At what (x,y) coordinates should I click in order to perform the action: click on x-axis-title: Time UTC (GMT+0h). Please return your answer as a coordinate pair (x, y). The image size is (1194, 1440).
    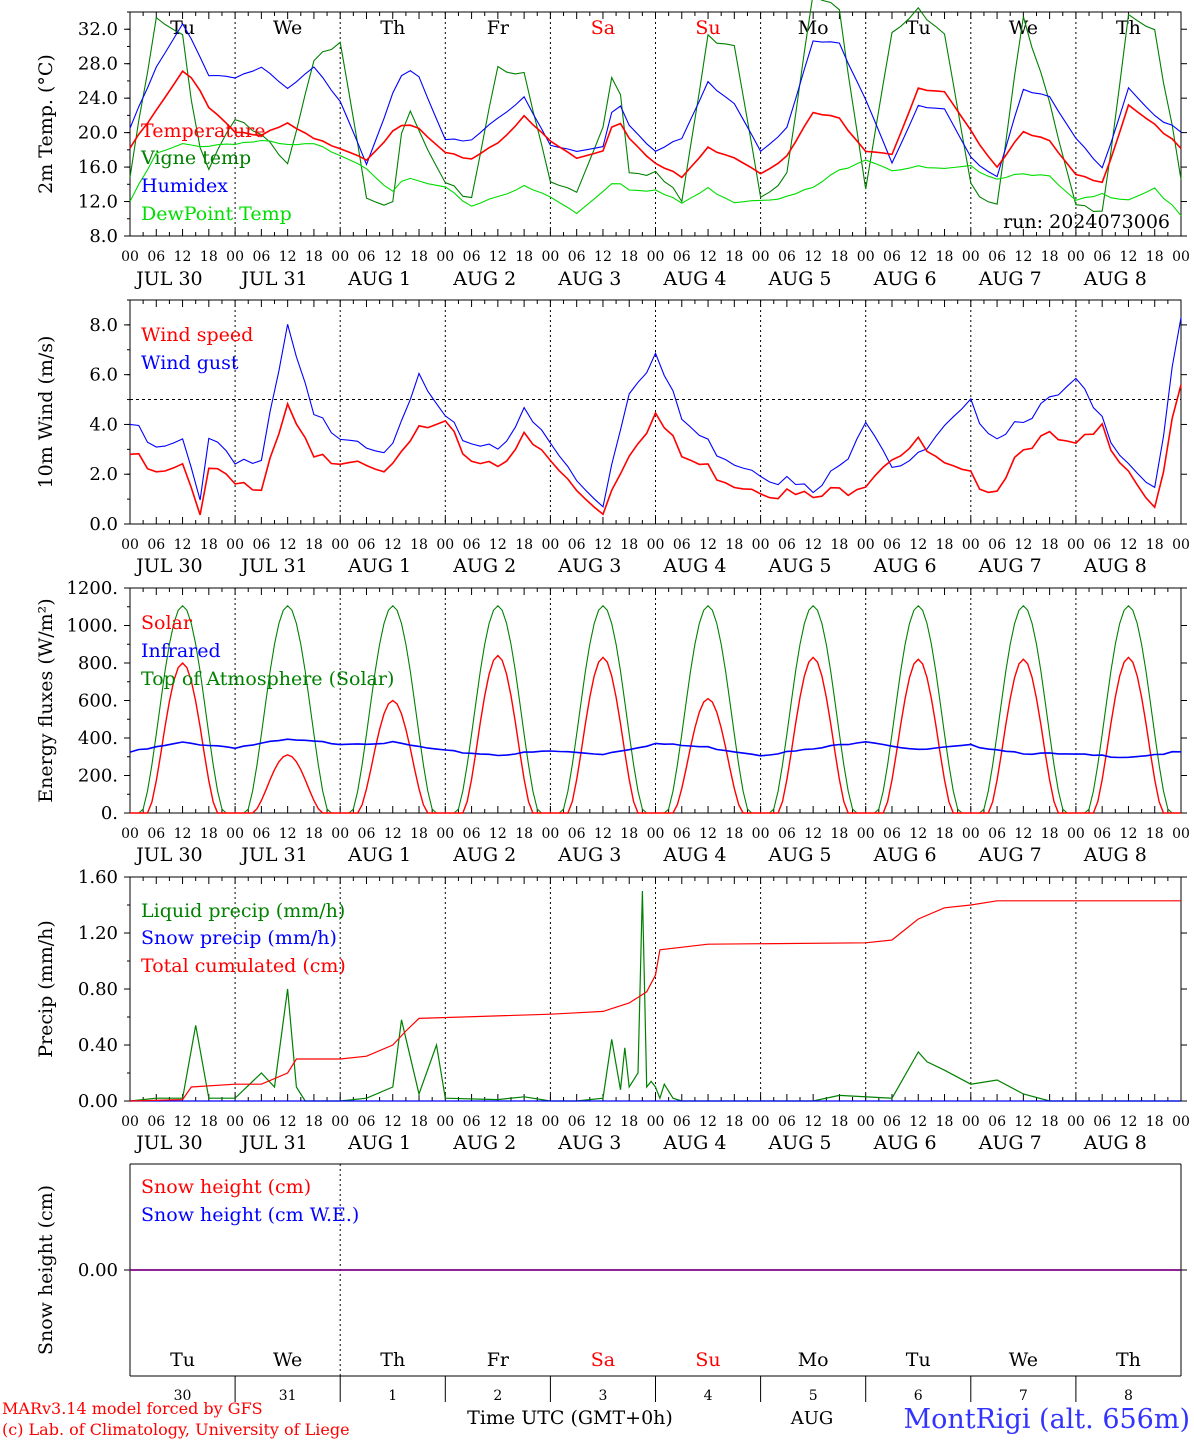
    Looking at the image, I should click on (570, 1418).